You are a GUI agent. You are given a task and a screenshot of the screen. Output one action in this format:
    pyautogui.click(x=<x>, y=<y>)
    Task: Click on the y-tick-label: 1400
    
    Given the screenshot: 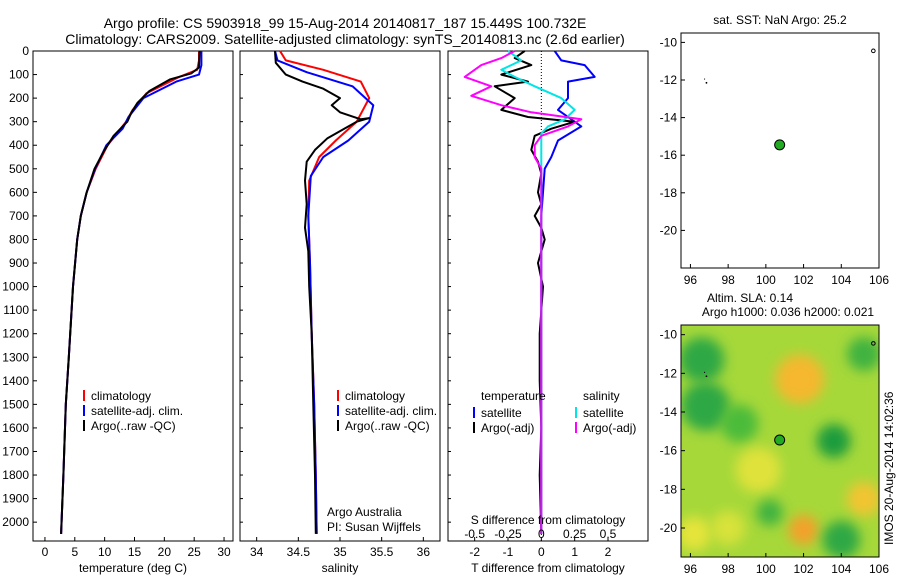 What is the action you would take?
    pyautogui.click(x=15, y=381)
    